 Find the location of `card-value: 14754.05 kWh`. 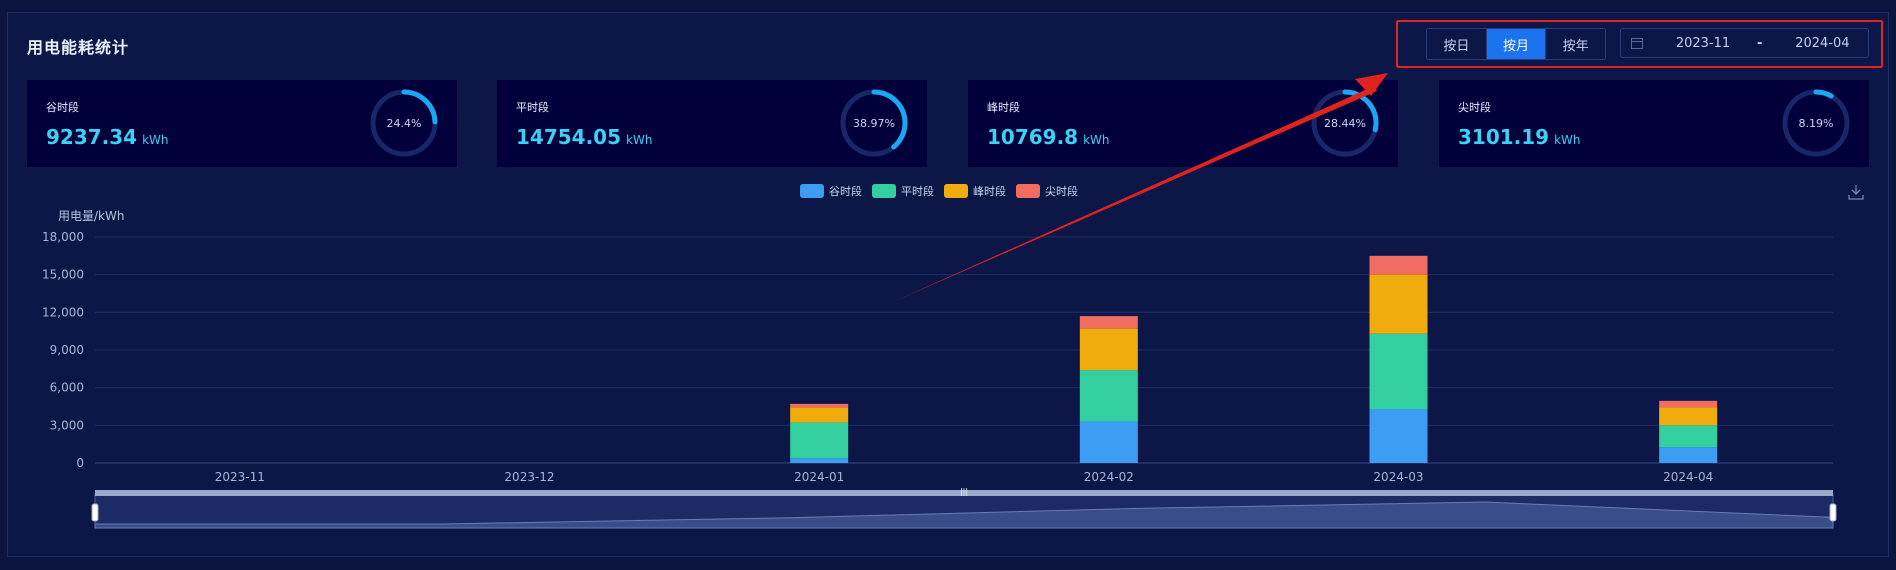

card-value: 14754.05 kWh is located at coordinates (584, 137).